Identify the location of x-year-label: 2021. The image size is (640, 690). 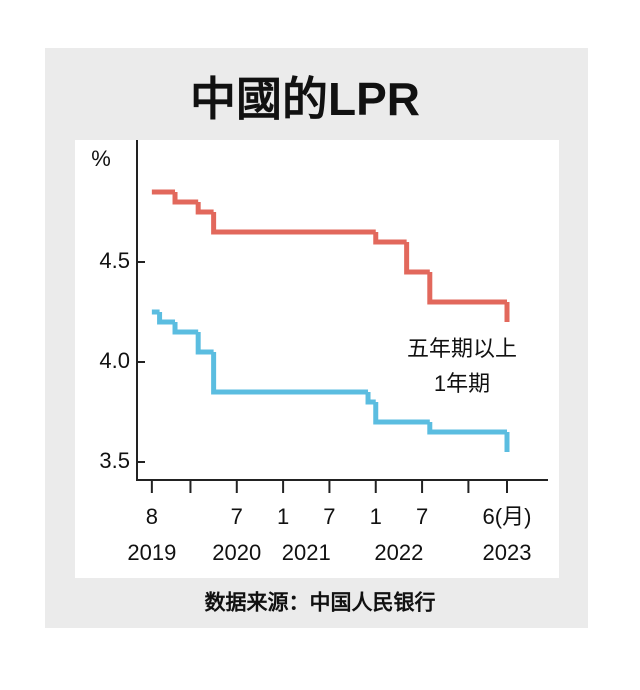
(306, 552).